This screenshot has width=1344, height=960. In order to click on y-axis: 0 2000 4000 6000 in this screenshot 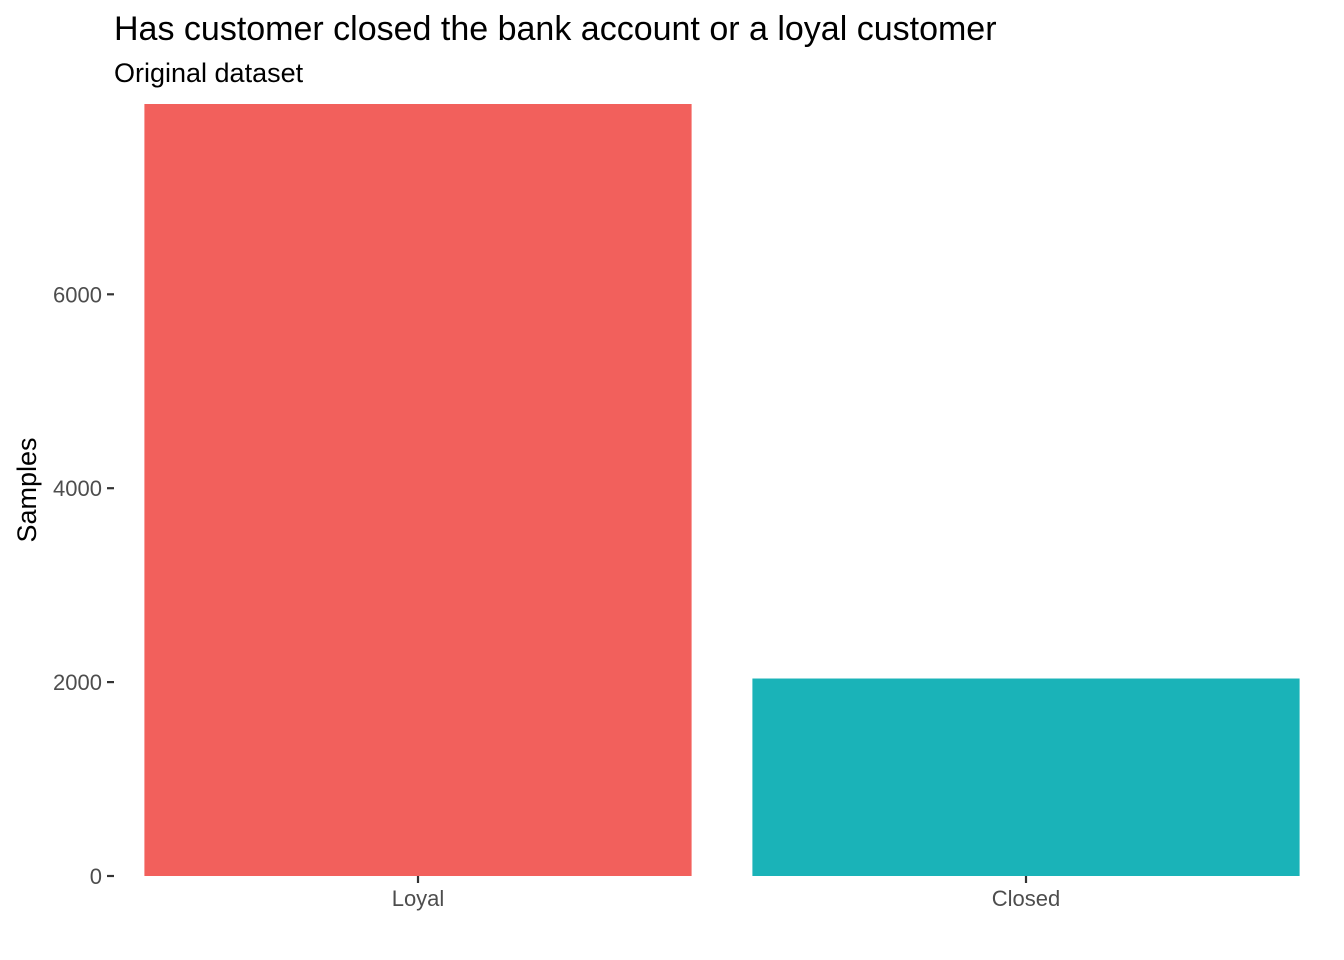, I will do `click(83, 585)`.